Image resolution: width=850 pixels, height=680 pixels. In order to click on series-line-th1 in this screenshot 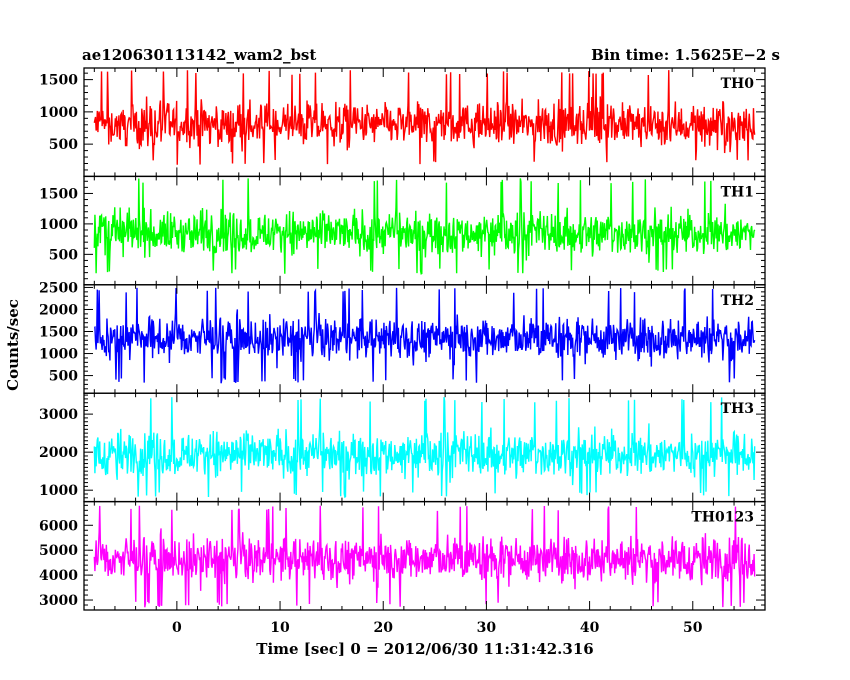, I will do `click(424, 226)`.